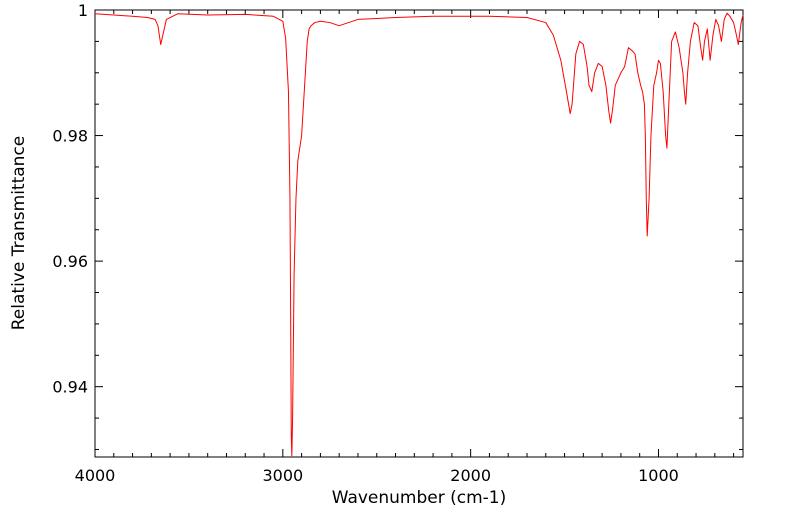 The height and width of the screenshot is (516, 799). I want to click on x-tick-label: 1000, so click(658, 475).